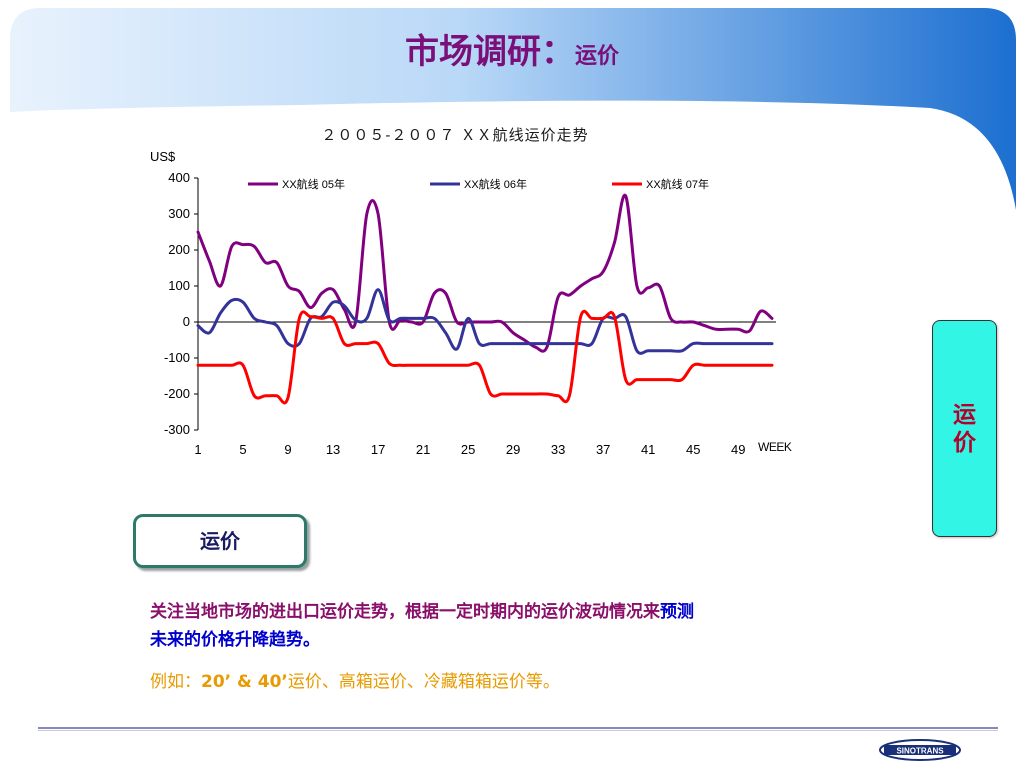  What do you see at coordinates (197, 449) in the screenshot?
I see `x-tick-label: 1` at bounding box center [197, 449].